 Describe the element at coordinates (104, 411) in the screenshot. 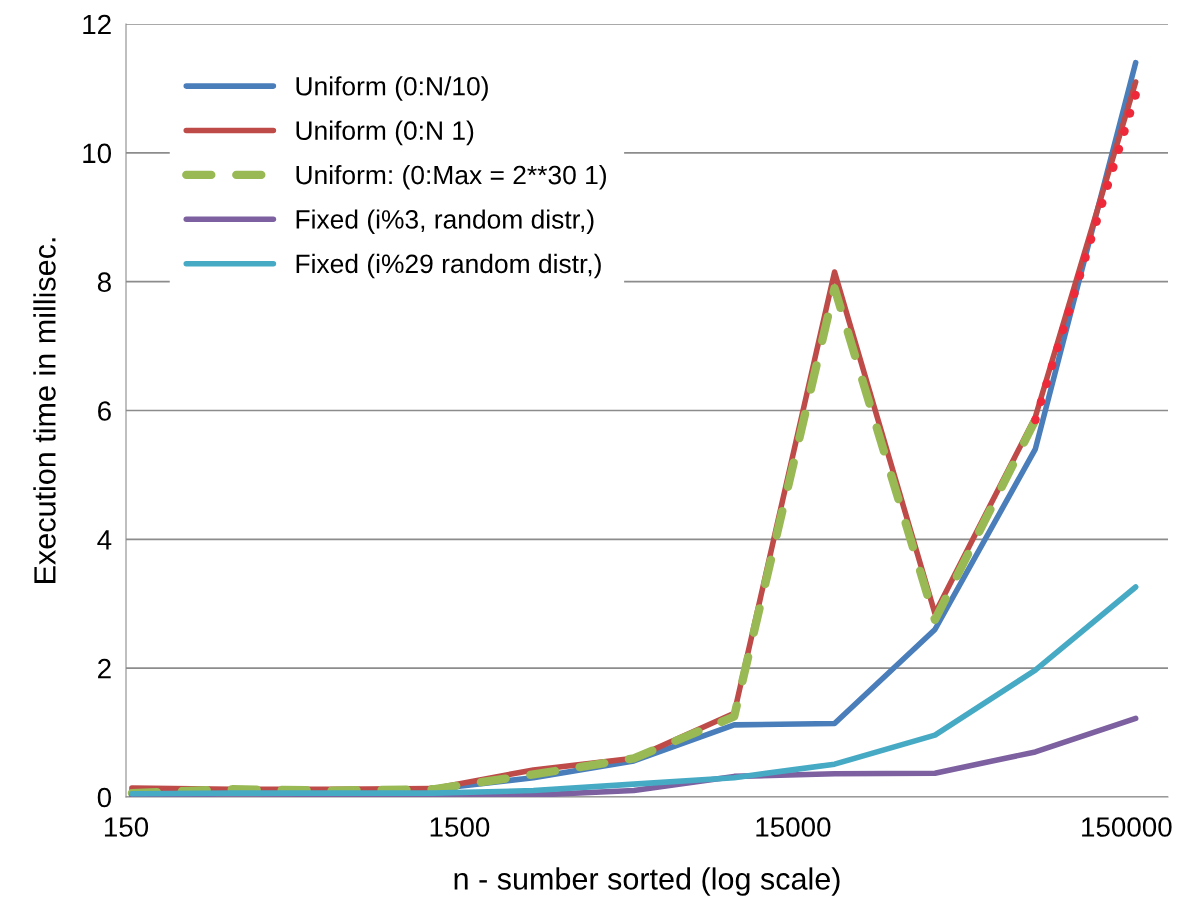

I see `y-tick-label: 6` at that location.